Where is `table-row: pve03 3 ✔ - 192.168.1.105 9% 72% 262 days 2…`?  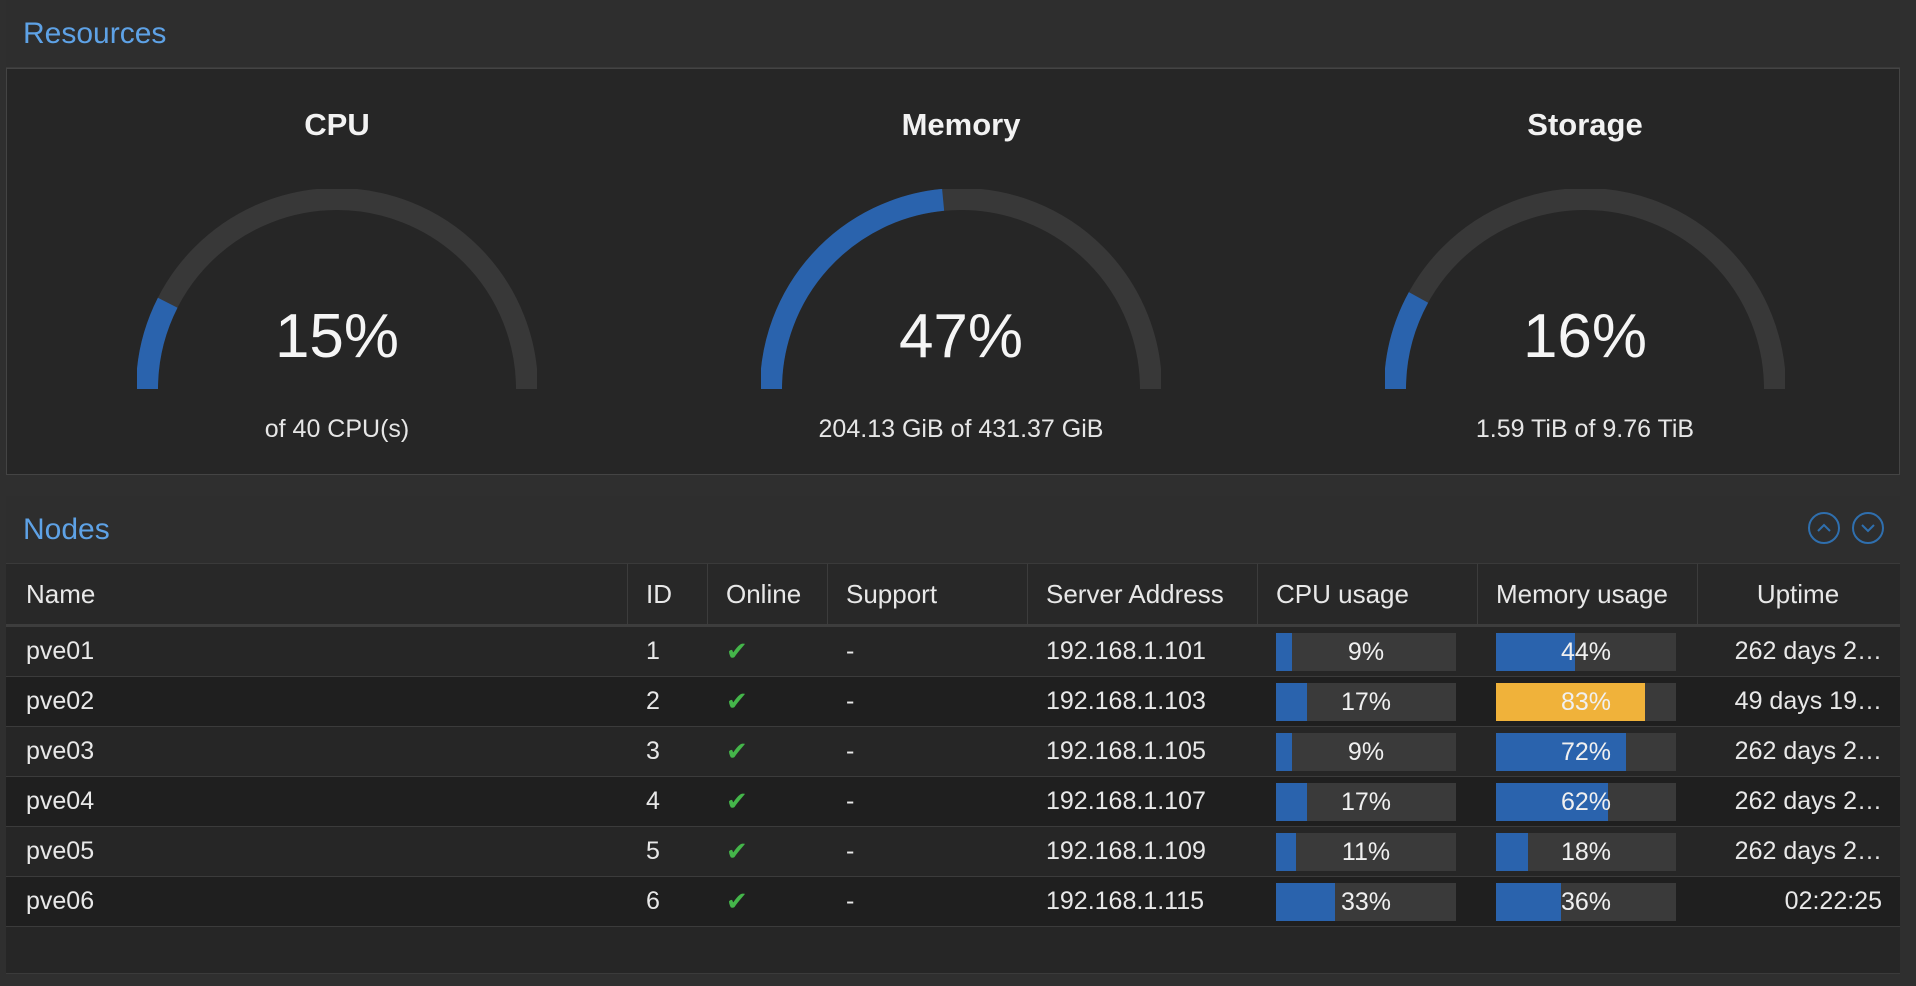 table-row: pve03 3 ✔ - 192.168.1.105 9% 72% 262 days 2… is located at coordinates (953, 752).